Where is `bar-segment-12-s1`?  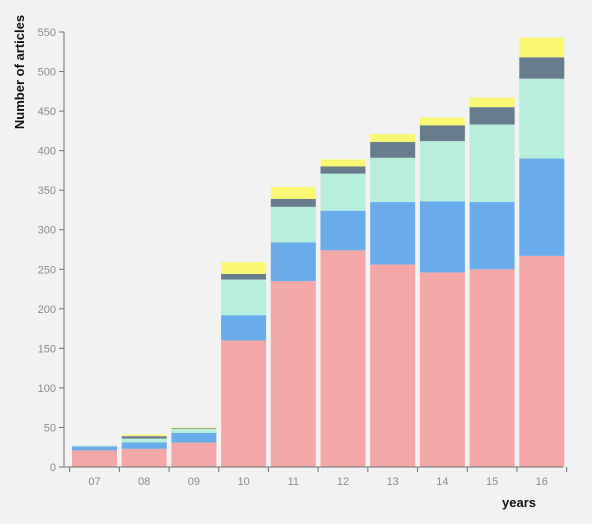 bar-segment-12-s1 is located at coordinates (343, 358).